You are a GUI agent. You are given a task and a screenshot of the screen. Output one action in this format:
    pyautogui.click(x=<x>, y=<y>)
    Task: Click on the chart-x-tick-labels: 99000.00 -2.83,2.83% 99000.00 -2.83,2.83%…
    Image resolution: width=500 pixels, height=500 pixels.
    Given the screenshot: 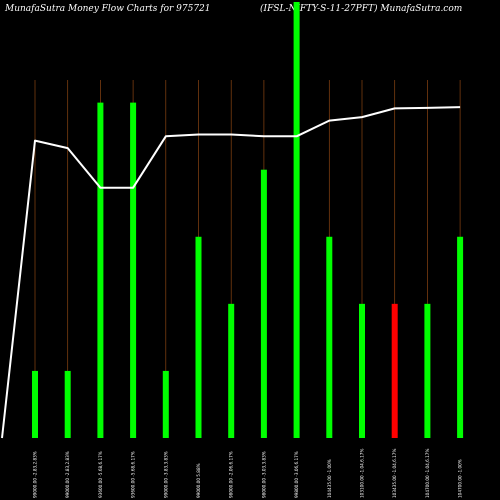 What is the action you would take?
    pyautogui.click(x=248, y=473)
    